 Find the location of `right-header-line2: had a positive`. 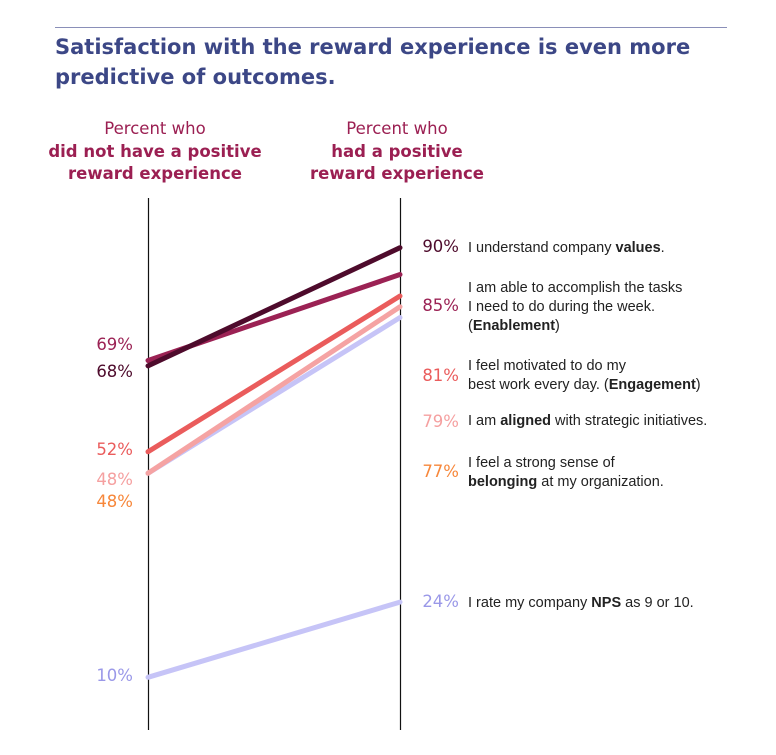

right-header-line2: had a positive is located at coordinates (397, 151).